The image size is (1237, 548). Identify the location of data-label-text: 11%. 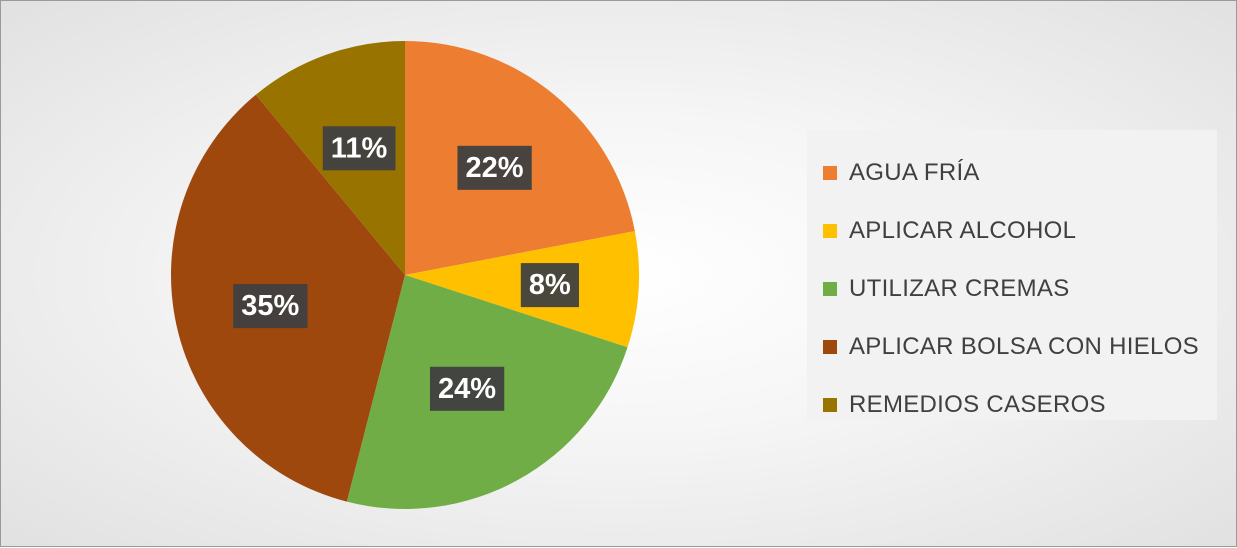
(359, 148).